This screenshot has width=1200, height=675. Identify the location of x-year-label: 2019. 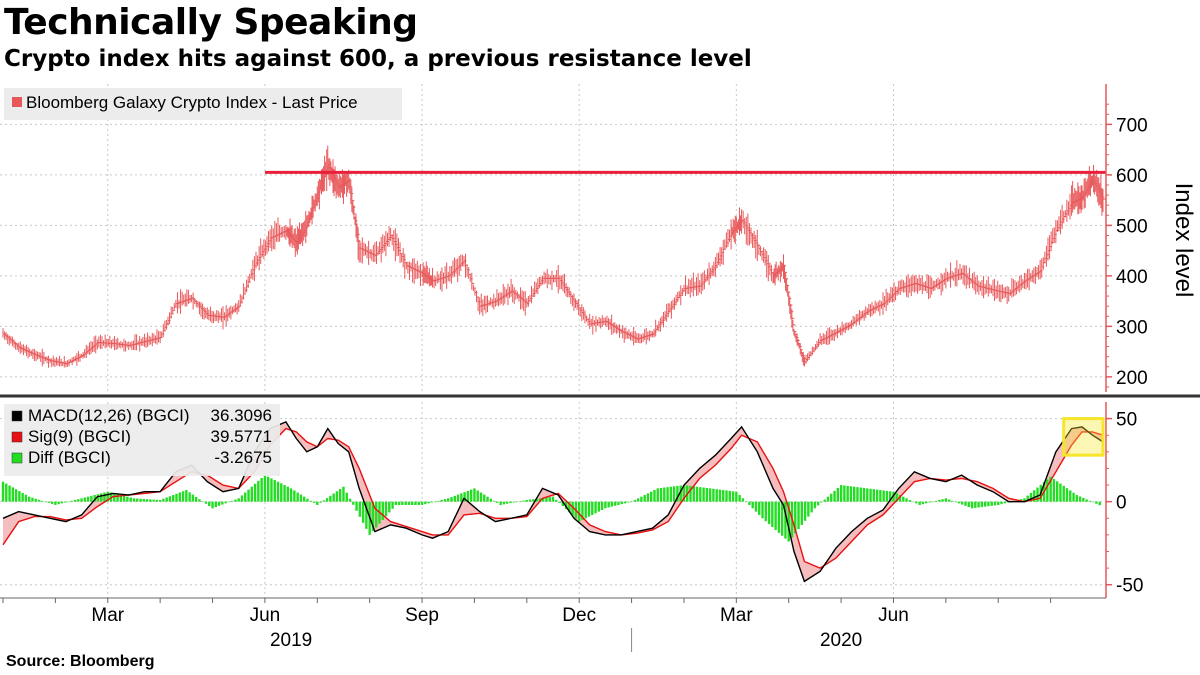
(291, 640).